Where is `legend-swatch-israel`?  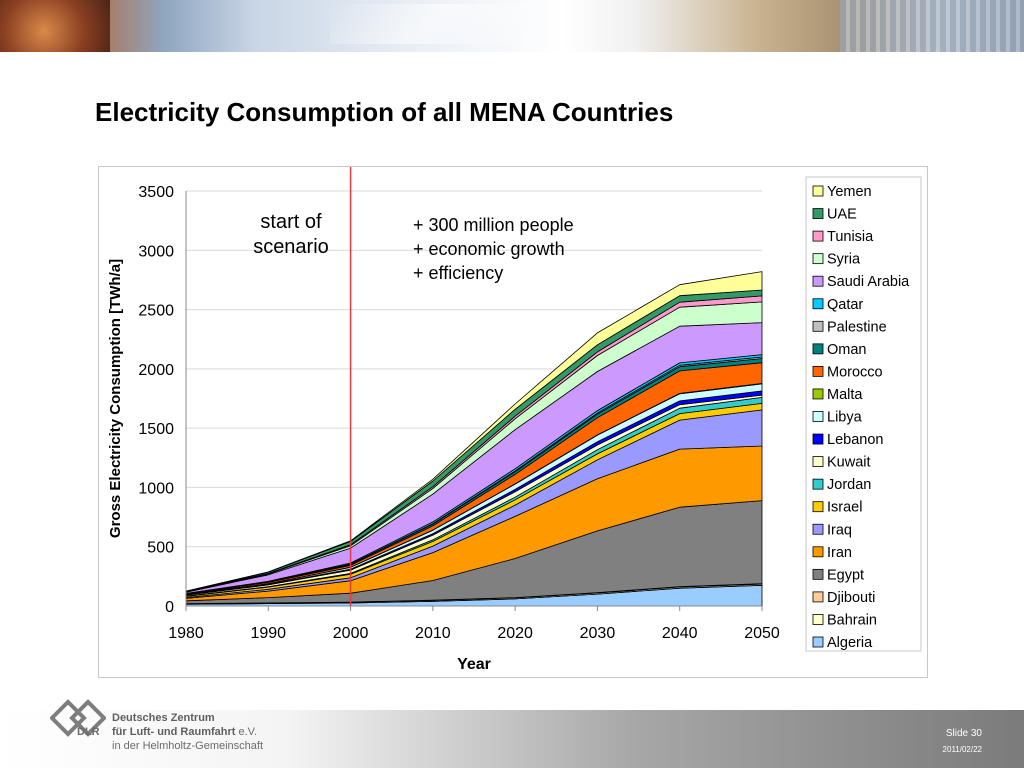 legend-swatch-israel is located at coordinates (818, 507).